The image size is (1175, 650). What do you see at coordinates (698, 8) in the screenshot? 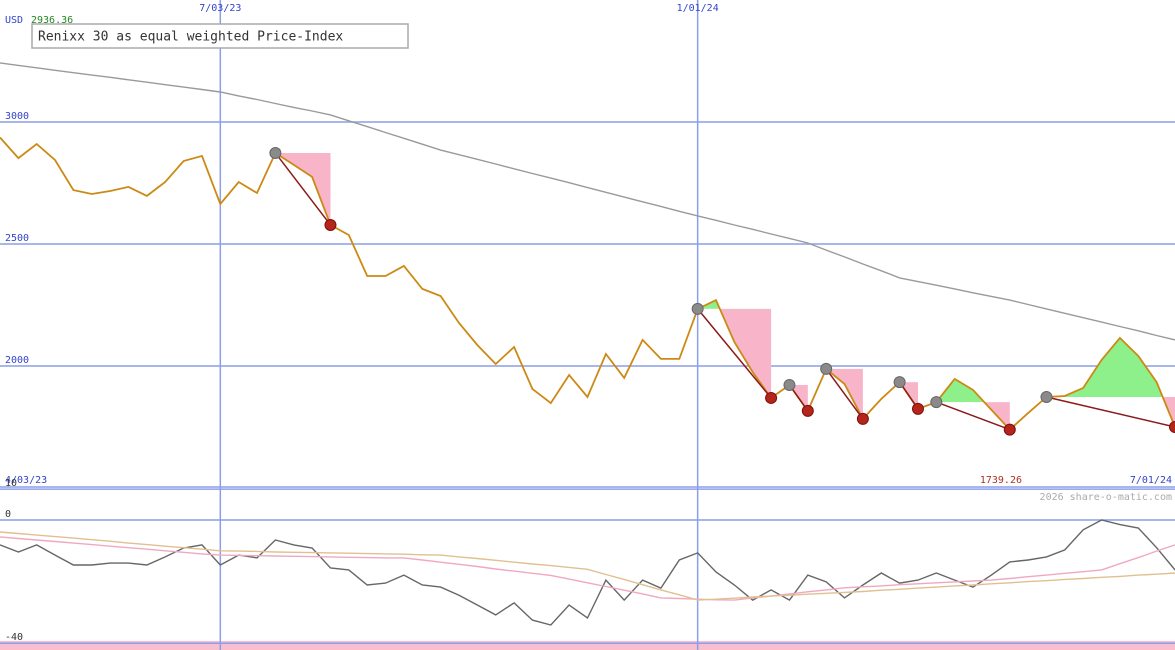
I see `x-tick-label: 1/01/24` at bounding box center [698, 8].